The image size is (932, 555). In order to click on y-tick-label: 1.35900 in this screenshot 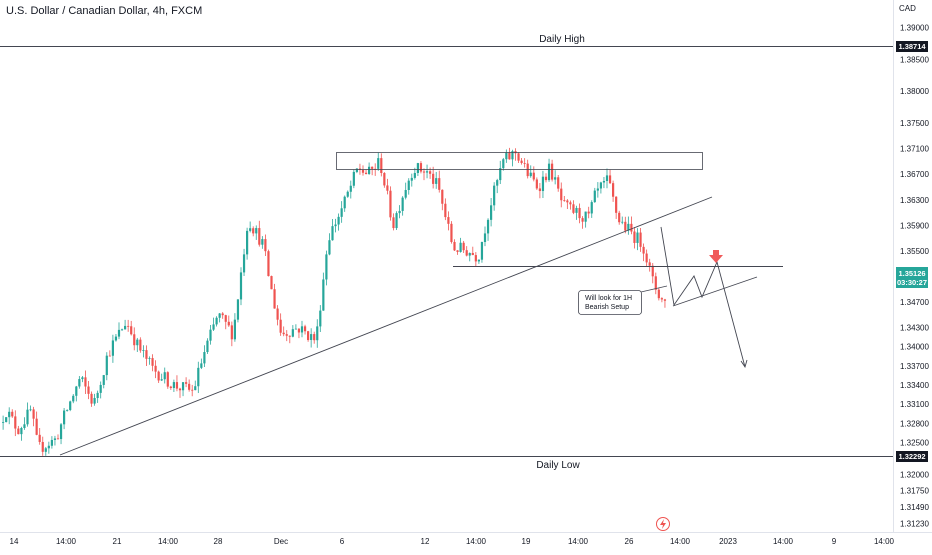, I will do `click(914, 225)`.